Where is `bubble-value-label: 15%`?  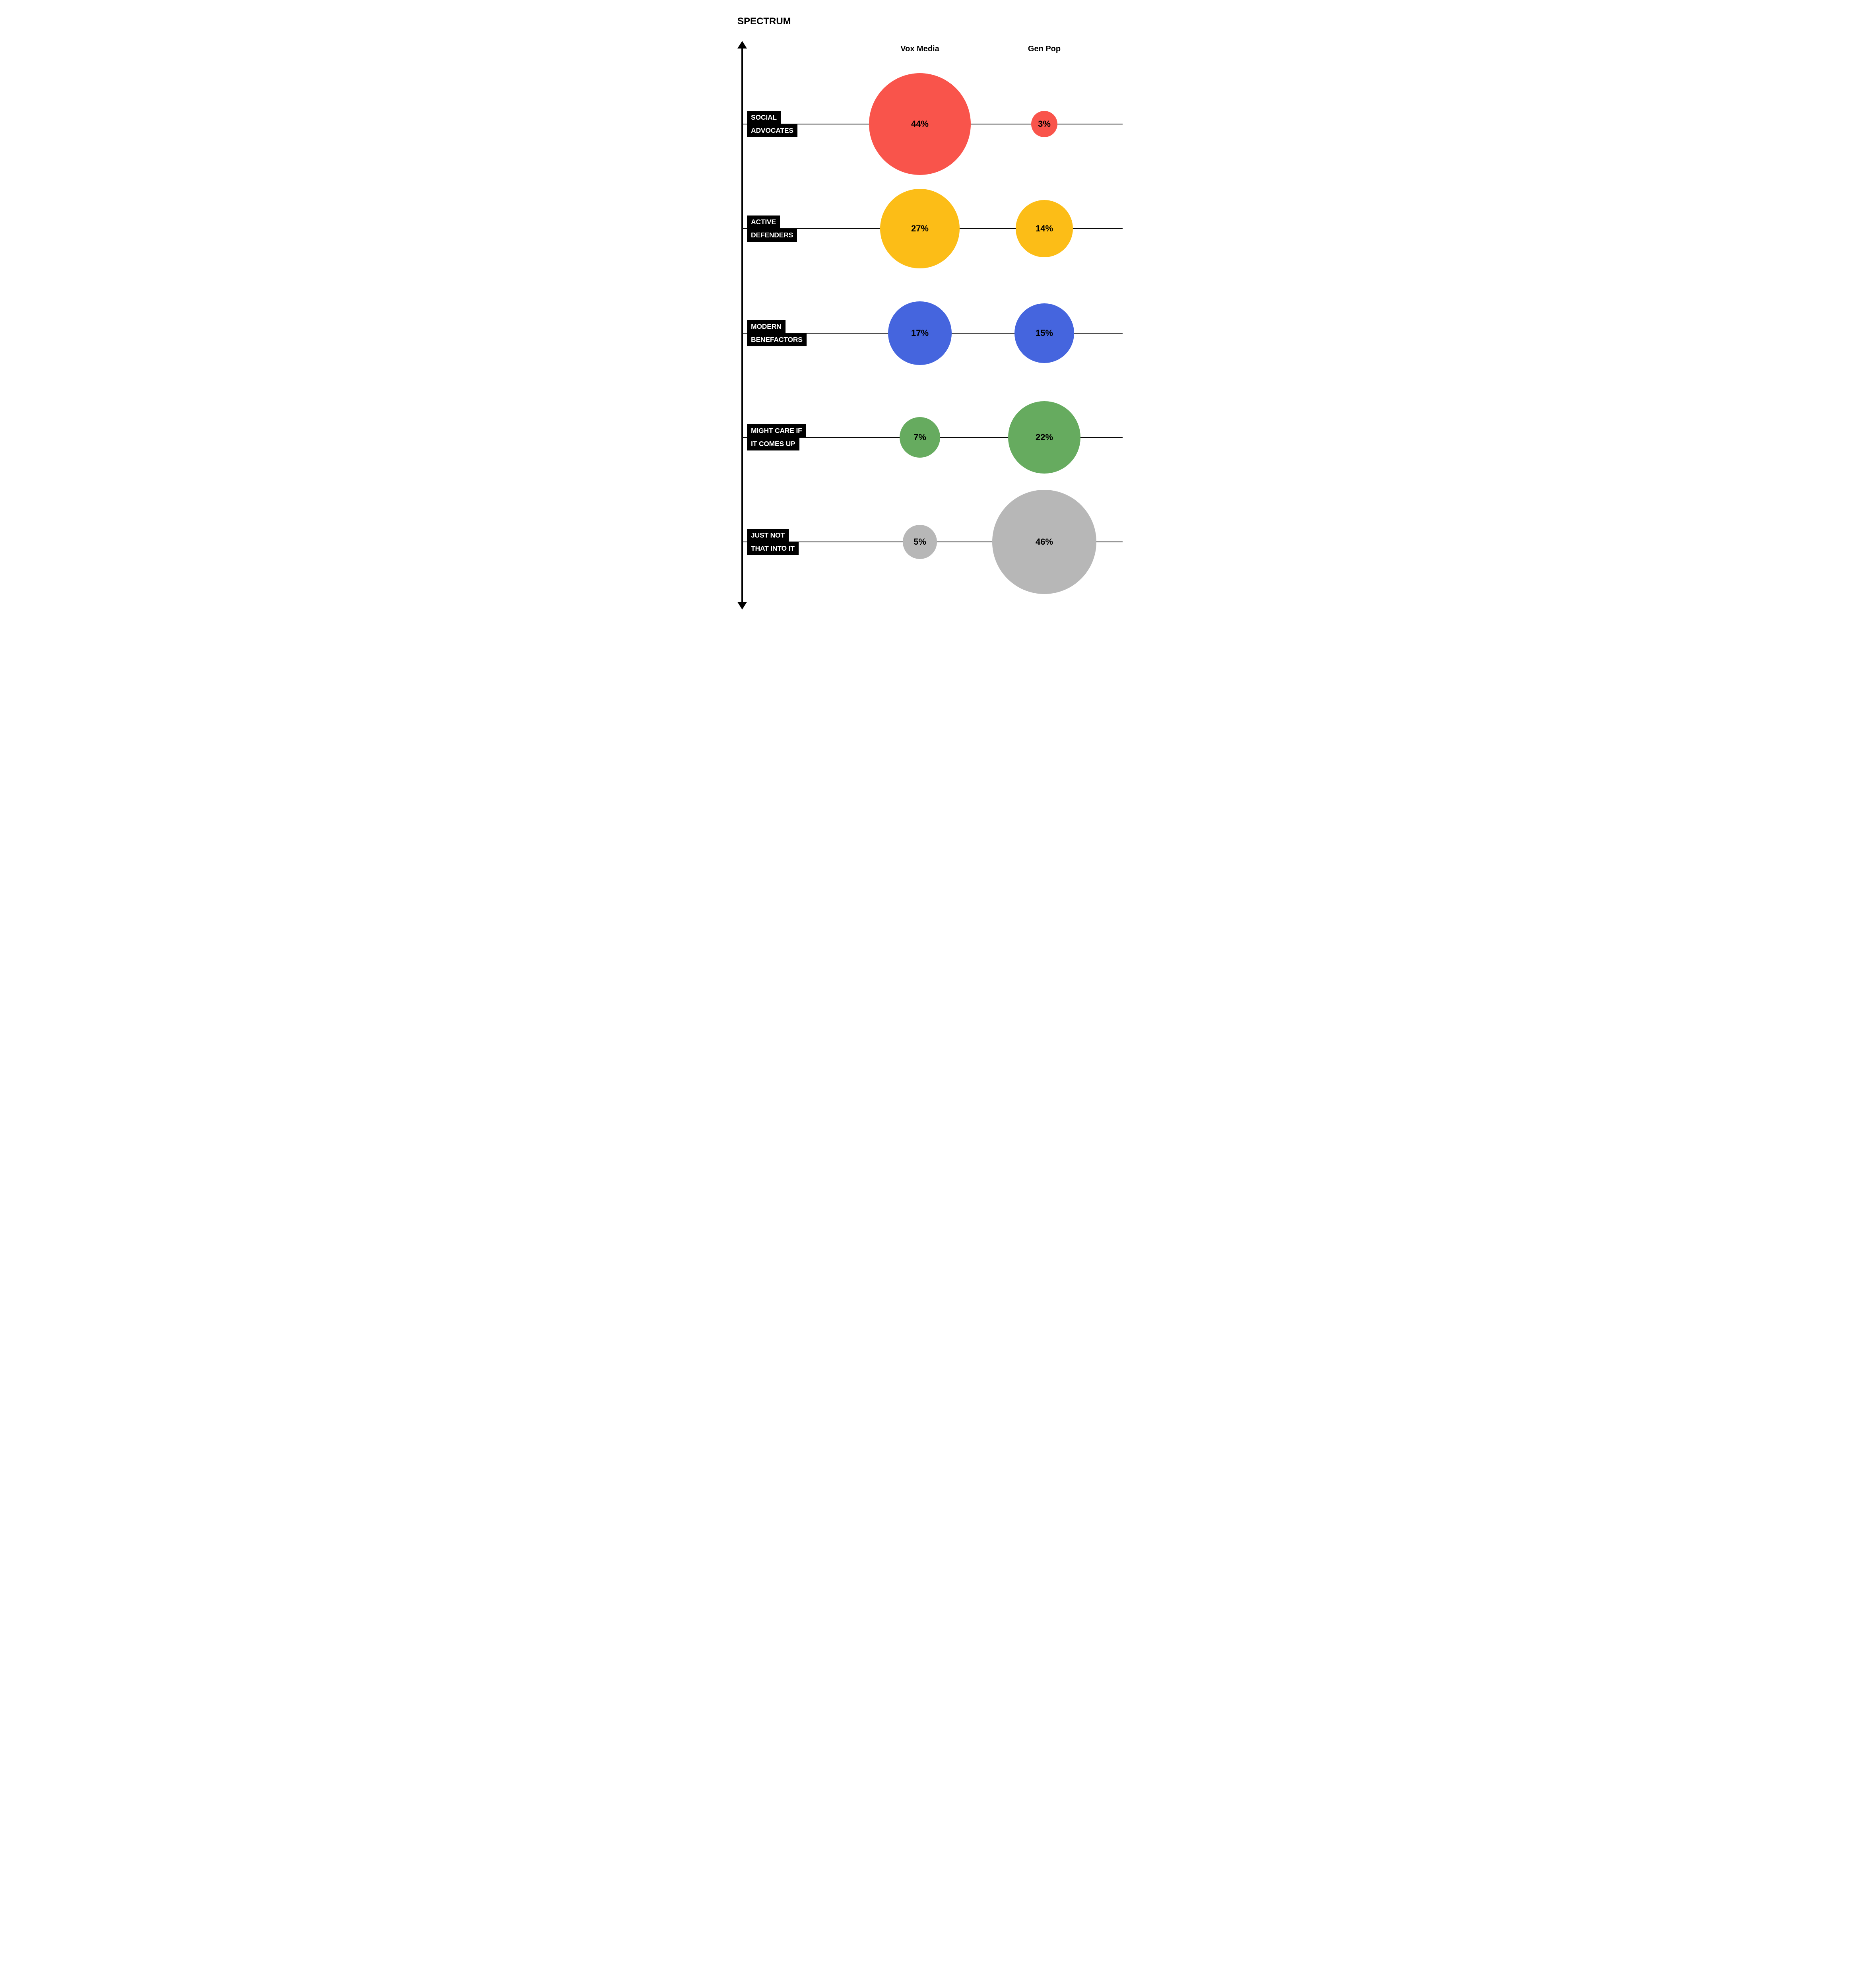
bubble-value-label: 15% is located at coordinates (1044, 333).